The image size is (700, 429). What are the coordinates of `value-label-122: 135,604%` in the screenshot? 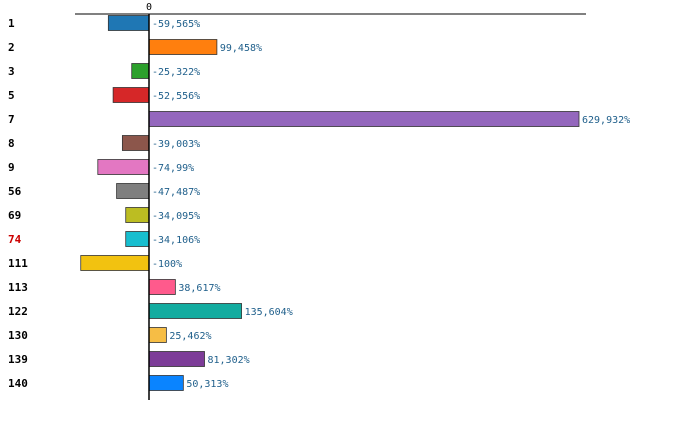 It's located at (269, 312).